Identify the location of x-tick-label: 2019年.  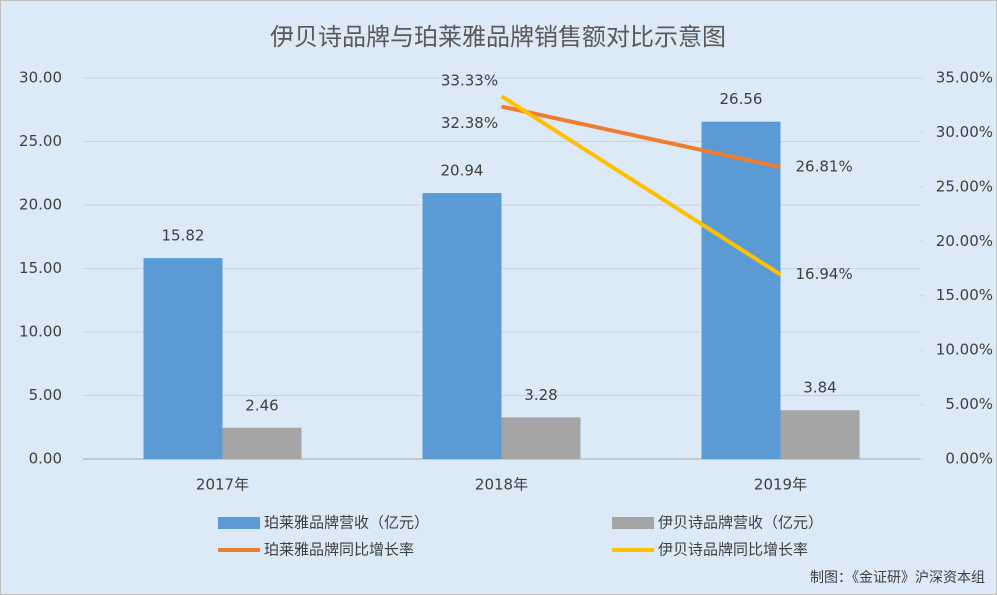
(780, 485).